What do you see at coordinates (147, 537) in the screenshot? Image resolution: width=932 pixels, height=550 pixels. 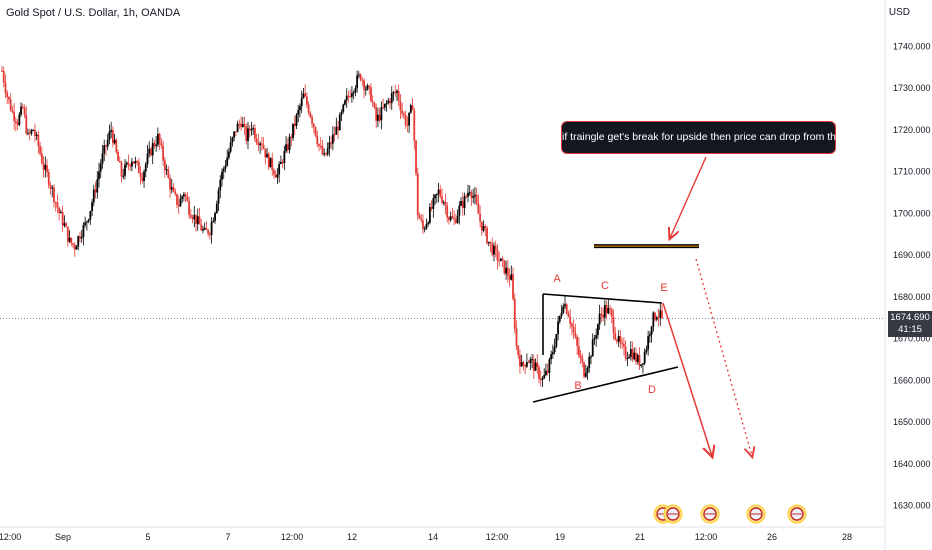 I see `x-tick-label: 5` at bounding box center [147, 537].